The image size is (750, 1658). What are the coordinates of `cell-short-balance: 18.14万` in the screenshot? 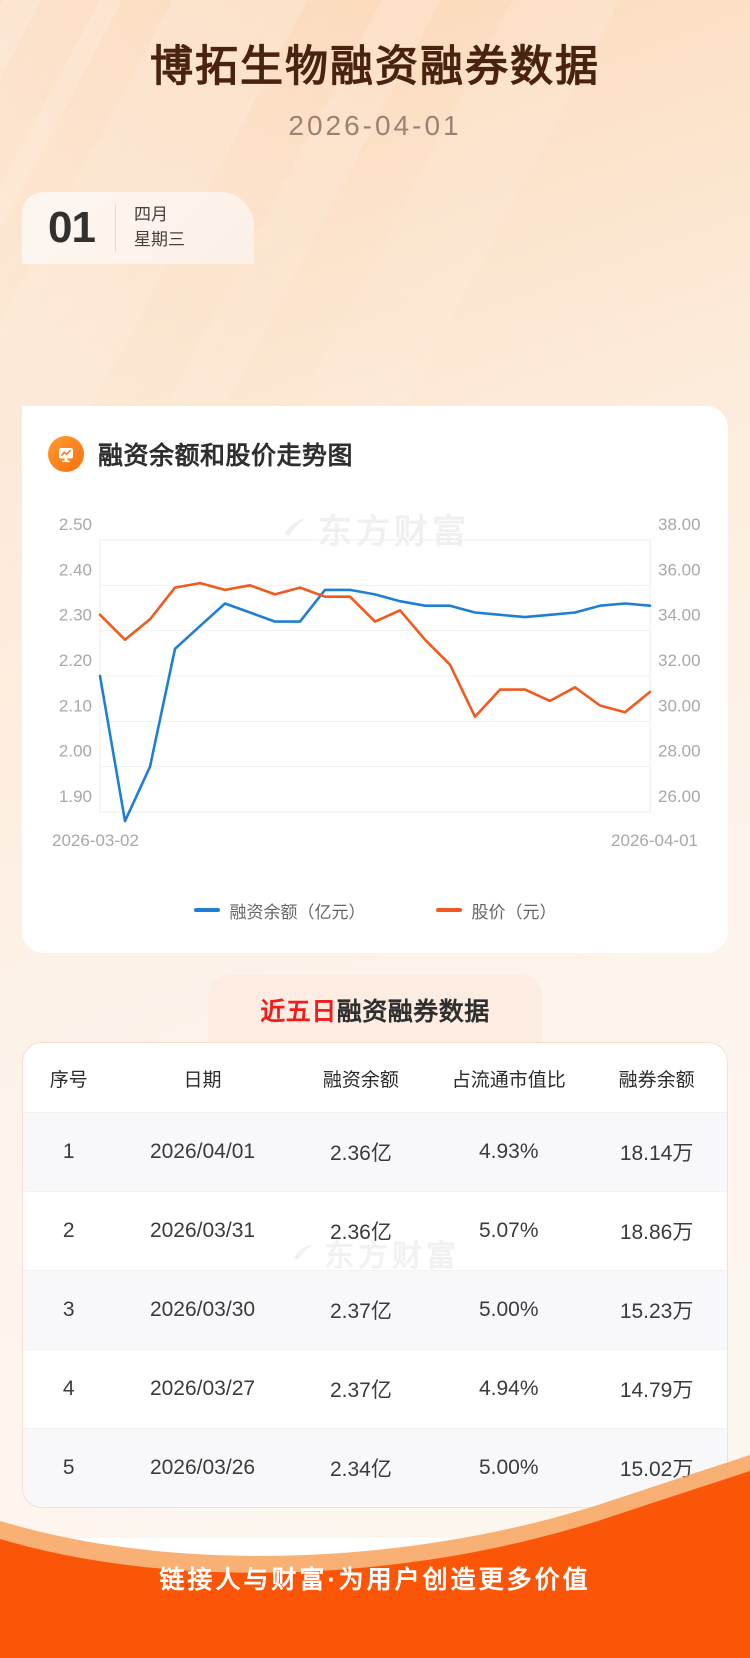 It's located at (656, 1153).